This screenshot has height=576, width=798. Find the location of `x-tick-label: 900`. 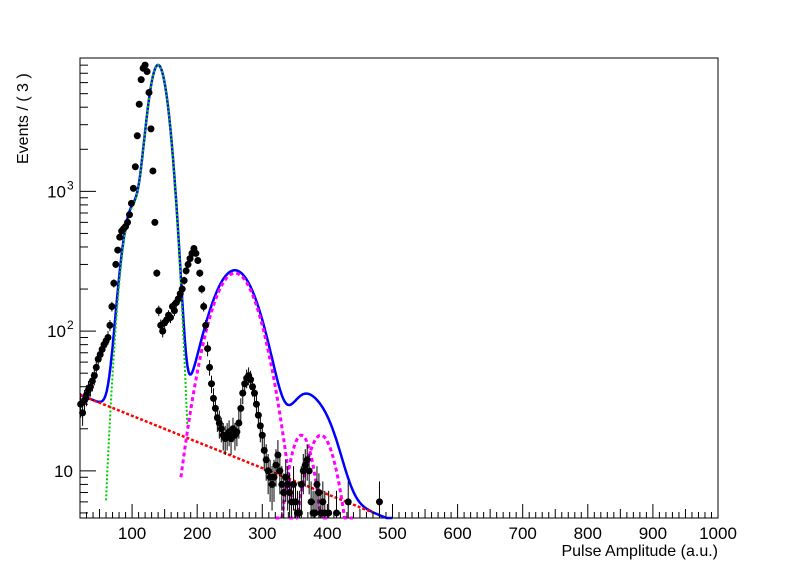

x-tick-label: 900 is located at coordinates (653, 533).